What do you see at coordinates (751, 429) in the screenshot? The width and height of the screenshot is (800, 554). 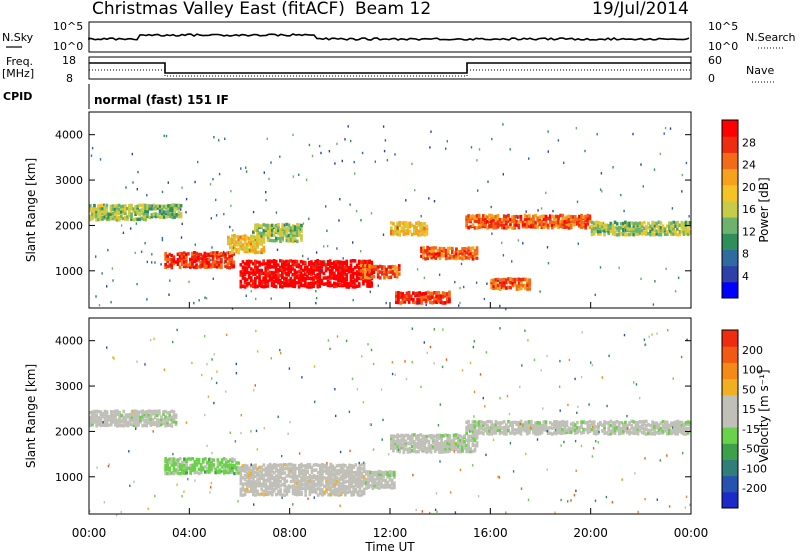 I see `velocity-colorbar-tick-label: -15` at bounding box center [751, 429].